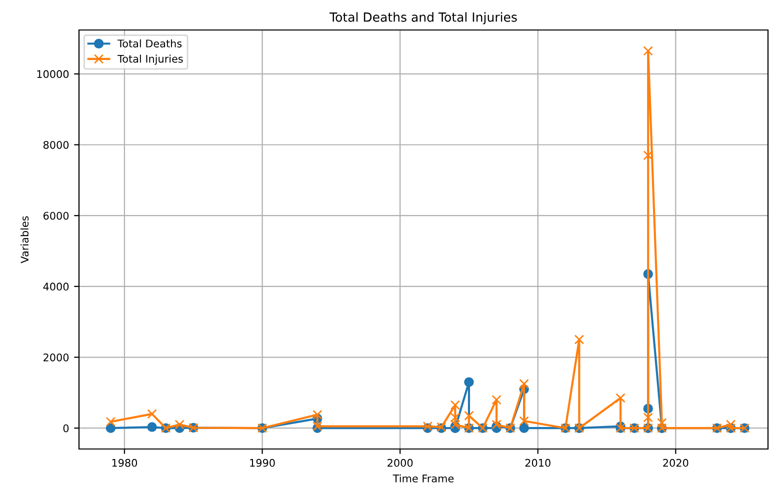 The width and height of the screenshot is (772, 486). What do you see at coordinates (56, 286) in the screenshot?
I see `y-tick-label: 4000` at bounding box center [56, 286].